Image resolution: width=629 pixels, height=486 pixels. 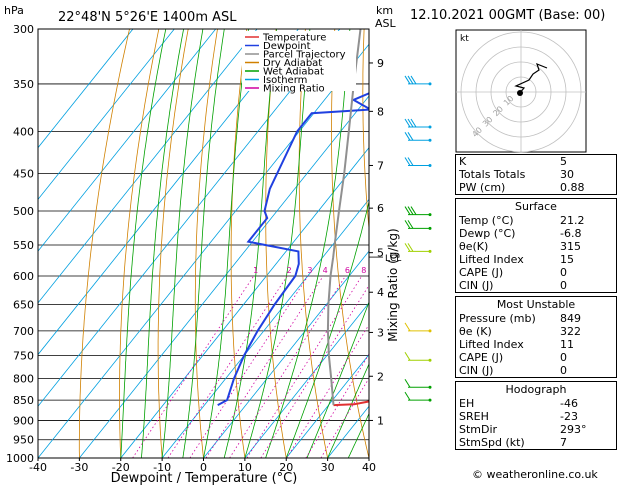 What do you see at coordinates (294, 89) in the screenshot?
I see `legend-label: Mixing Ratio` at bounding box center [294, 89].